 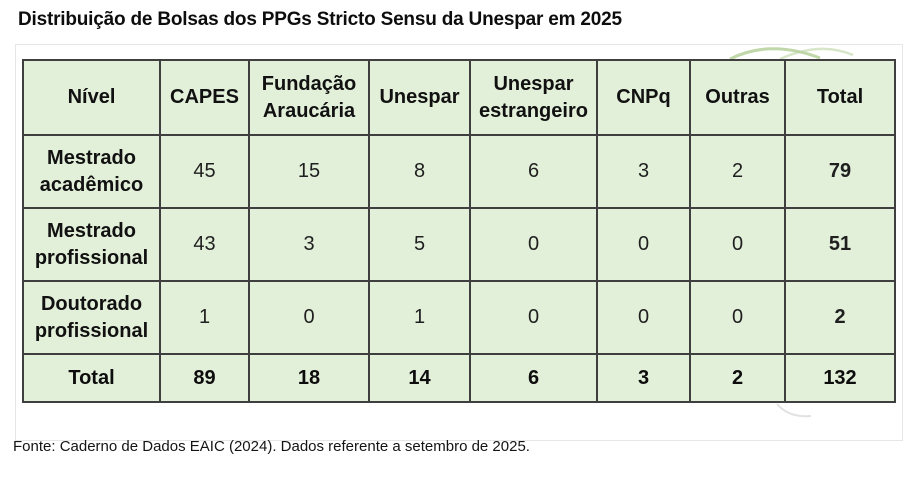 I want to click on total-cell: 2, so click(x=737, y=378).